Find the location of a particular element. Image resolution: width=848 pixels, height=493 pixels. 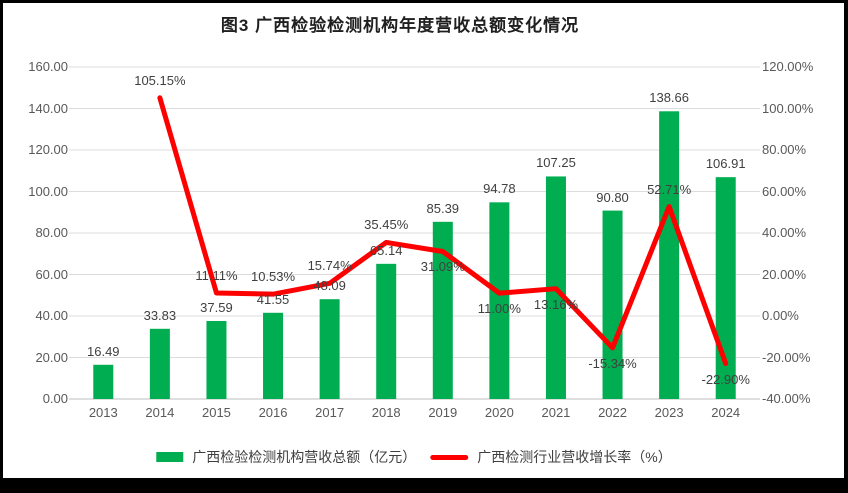

frame-border-left is located at coordinates (1, 246).